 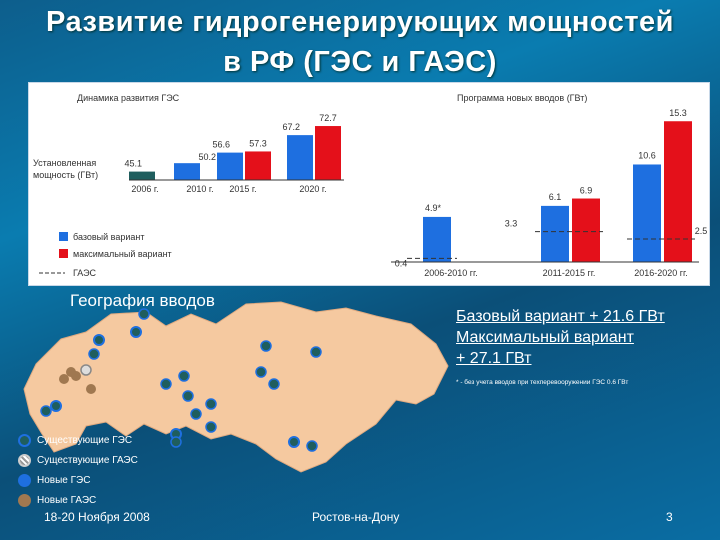 What do you see at coordinates (356, 517) in the screenshot?
I see `footer-place: Ростов-на-Дону` at bounding box center [356, 517].